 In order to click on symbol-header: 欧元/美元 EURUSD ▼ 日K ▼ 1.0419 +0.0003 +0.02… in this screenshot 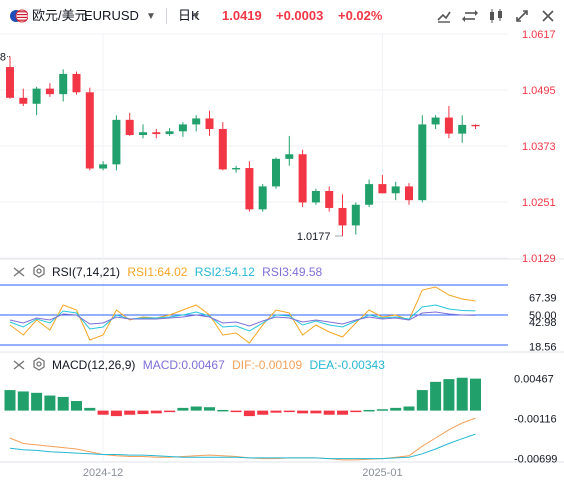, I will do `click(282, 16)`.